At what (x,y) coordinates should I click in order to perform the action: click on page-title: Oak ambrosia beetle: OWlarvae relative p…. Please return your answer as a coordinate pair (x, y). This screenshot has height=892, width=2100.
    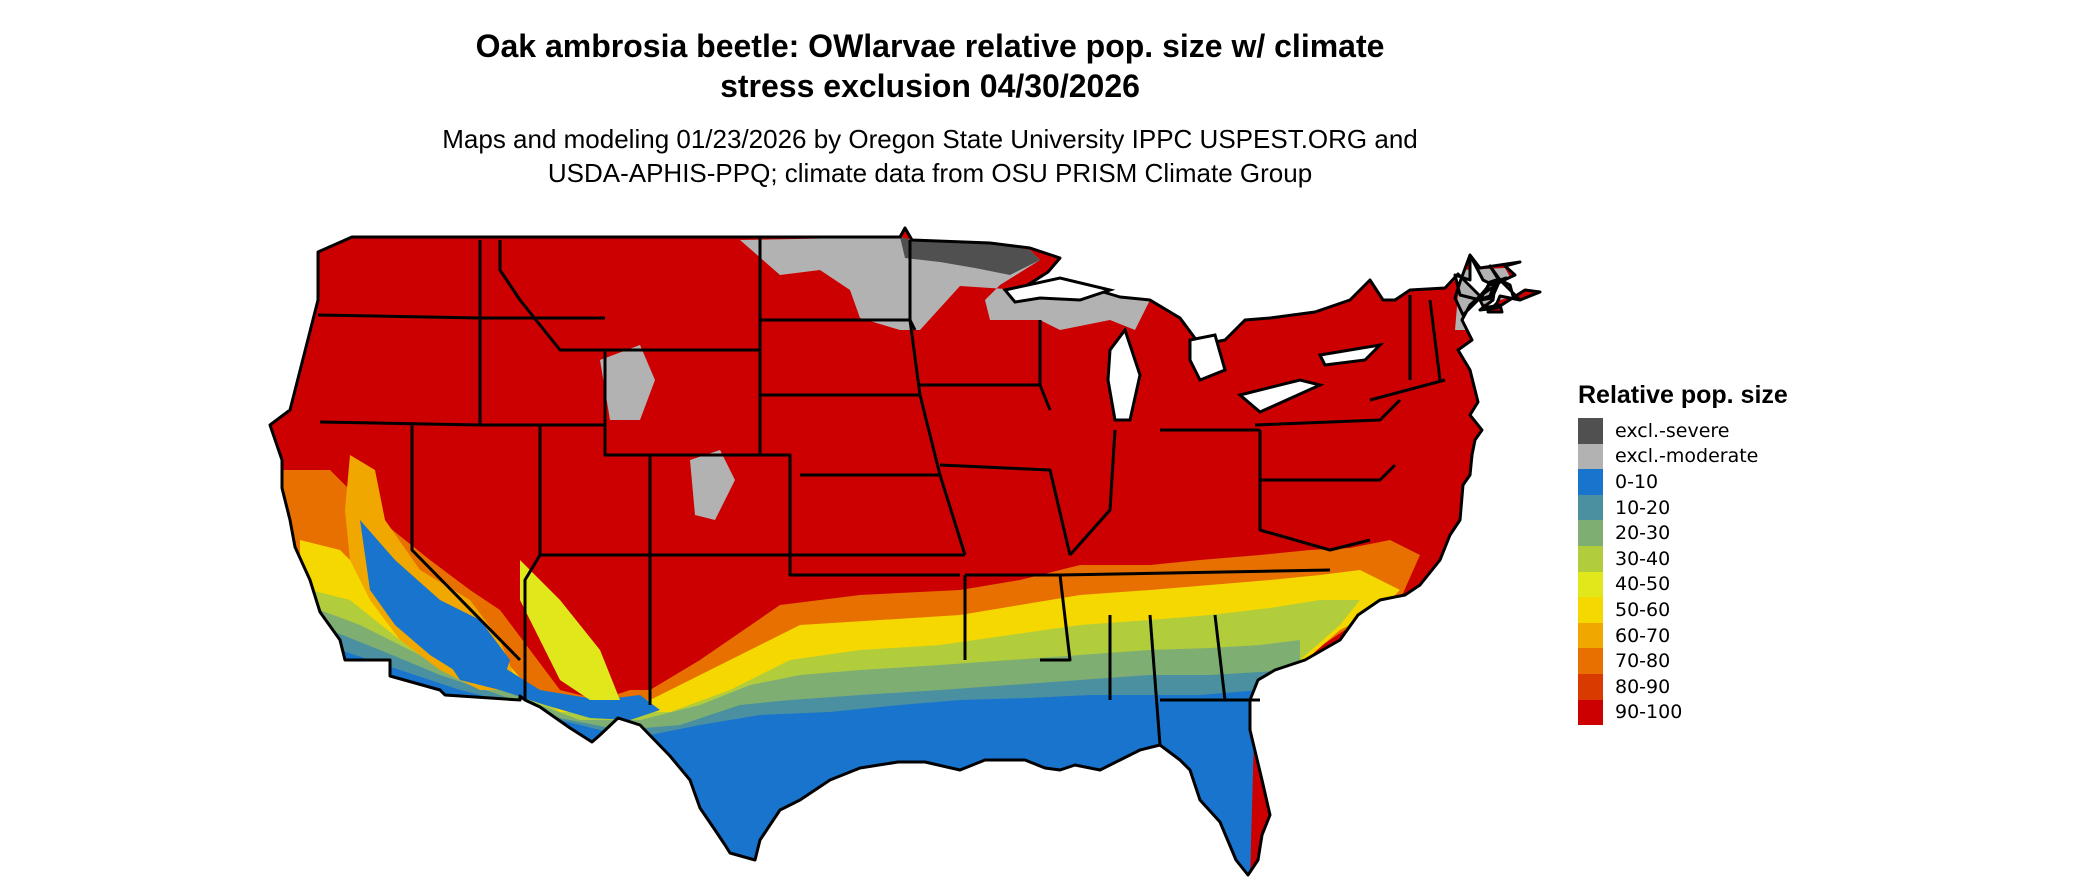
    Looking at the image, I should click on (930, 66).